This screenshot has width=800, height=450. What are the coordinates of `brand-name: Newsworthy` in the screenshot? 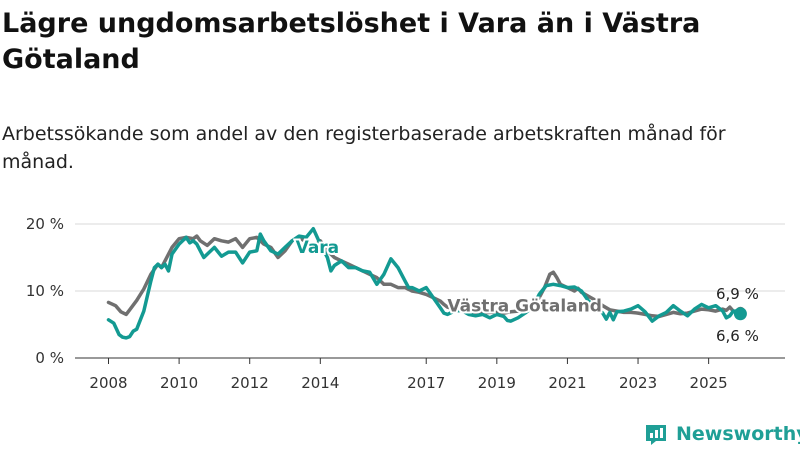 It's located at (738, 434).